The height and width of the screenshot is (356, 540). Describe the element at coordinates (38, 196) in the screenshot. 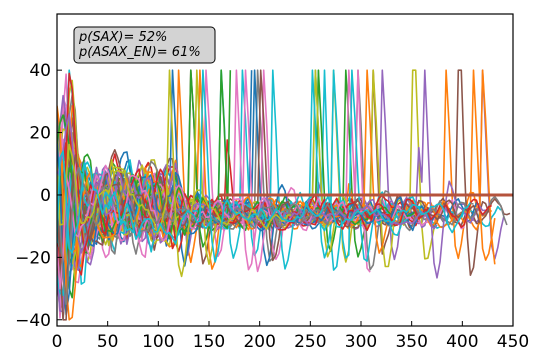

I see `y-axis: −40 −20 0 20 40` at that location.